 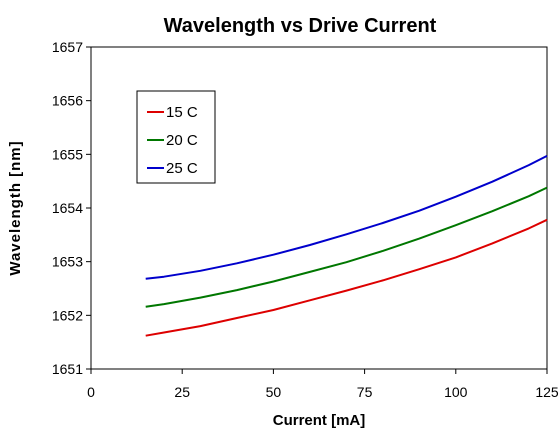 What do you see at coordinates (319, 420) in the screenshot?
I see `x-axis-label: Current [mA]` at bounding box center [319, 420].